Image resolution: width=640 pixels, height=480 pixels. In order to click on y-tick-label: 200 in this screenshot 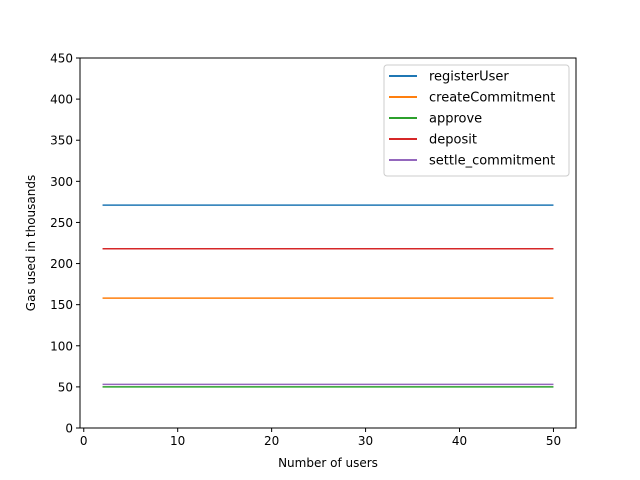, I will do `click(61, 264)`.